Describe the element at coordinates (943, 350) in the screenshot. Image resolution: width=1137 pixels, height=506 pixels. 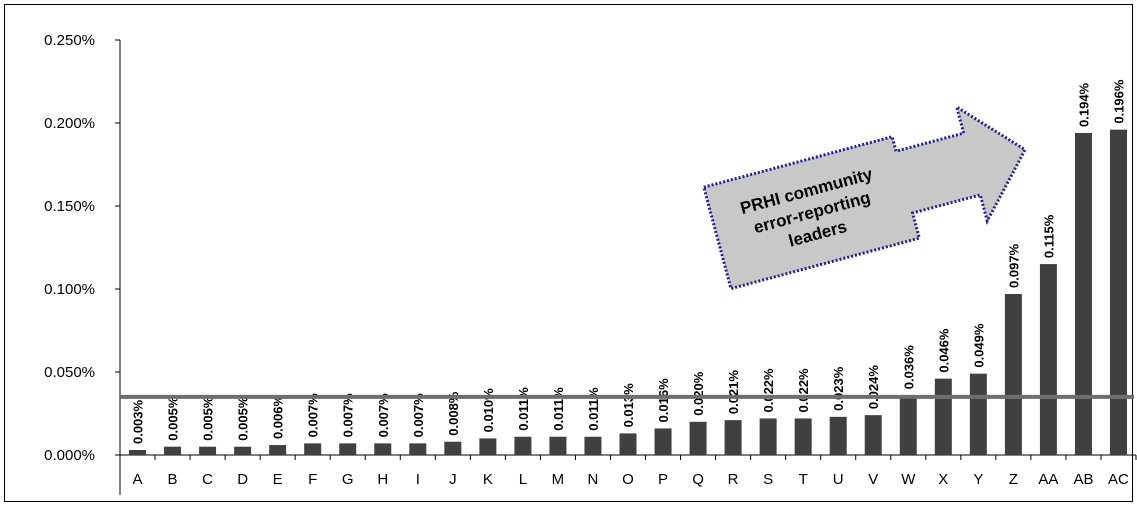
I see `data-label: 0.046%` at that location.